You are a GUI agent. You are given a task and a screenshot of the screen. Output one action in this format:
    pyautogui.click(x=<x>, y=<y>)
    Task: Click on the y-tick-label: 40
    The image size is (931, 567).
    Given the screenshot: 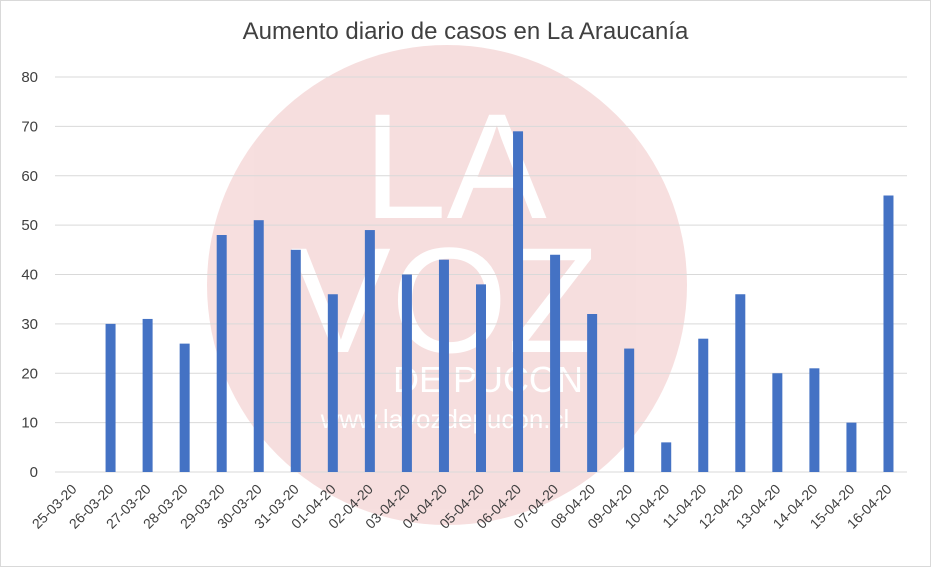 What is the action you would take?
    pyautogui.click(x=29, y=275)
    